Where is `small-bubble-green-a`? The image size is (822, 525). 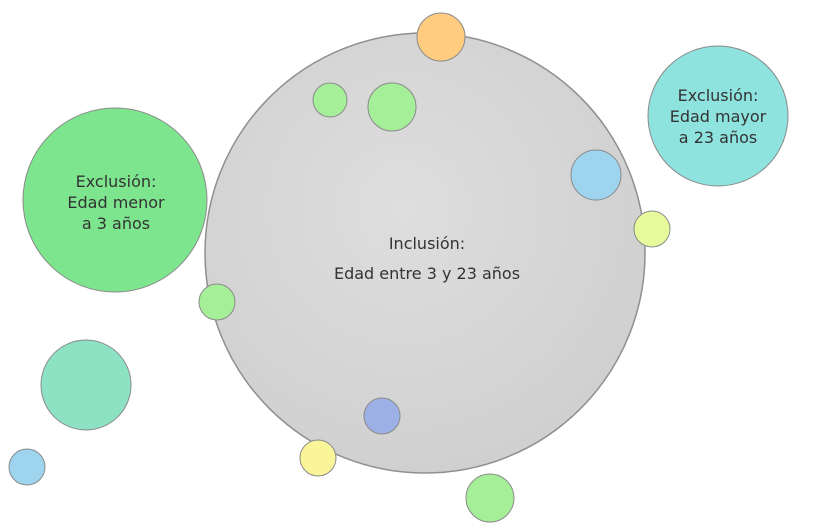 small-bubble-green-a is located at coordinates (330, 100).